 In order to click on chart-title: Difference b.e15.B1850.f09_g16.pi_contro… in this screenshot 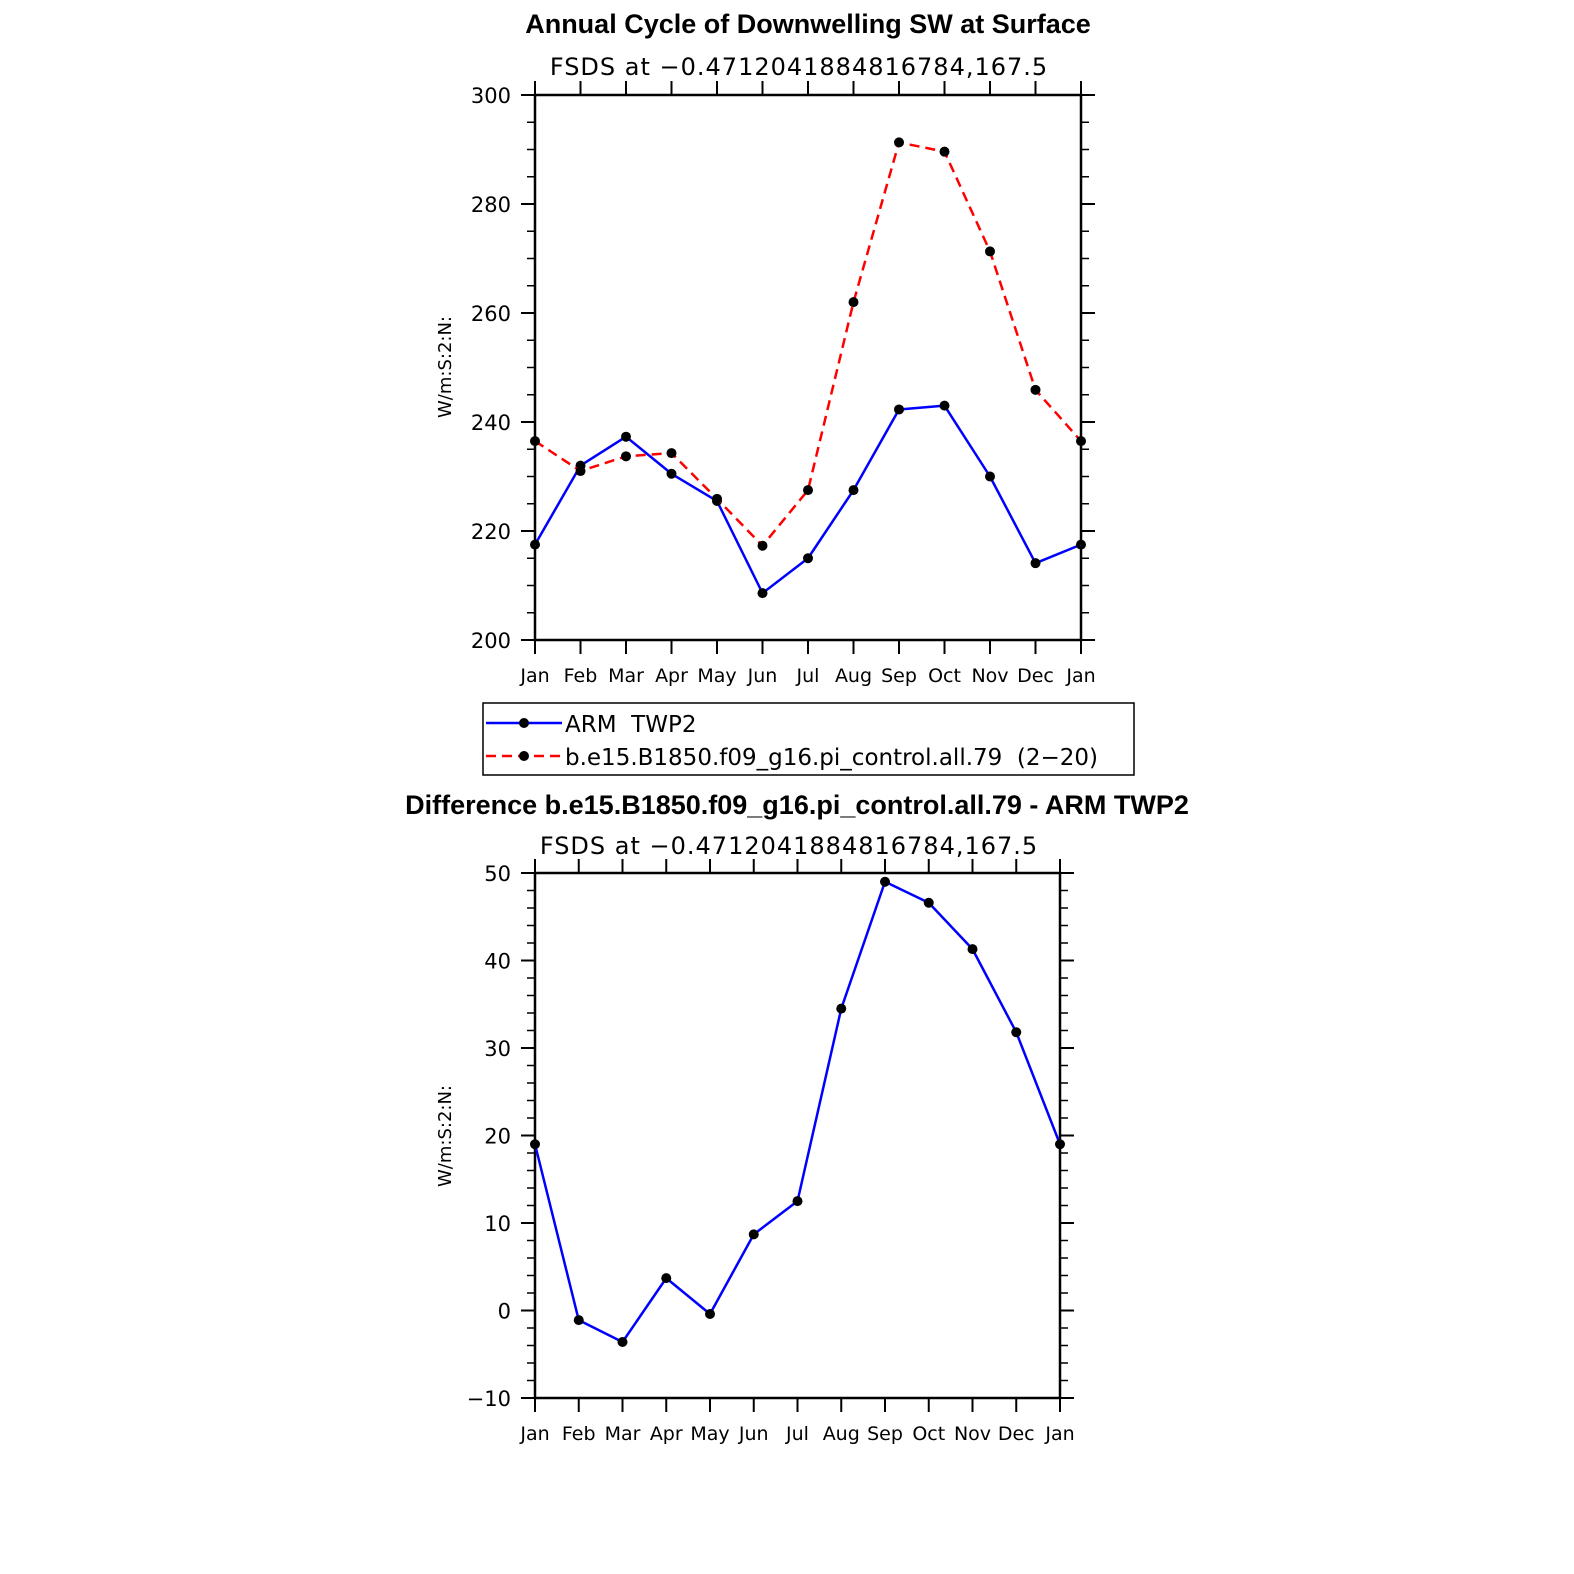, I will do `click(797, 805)`.